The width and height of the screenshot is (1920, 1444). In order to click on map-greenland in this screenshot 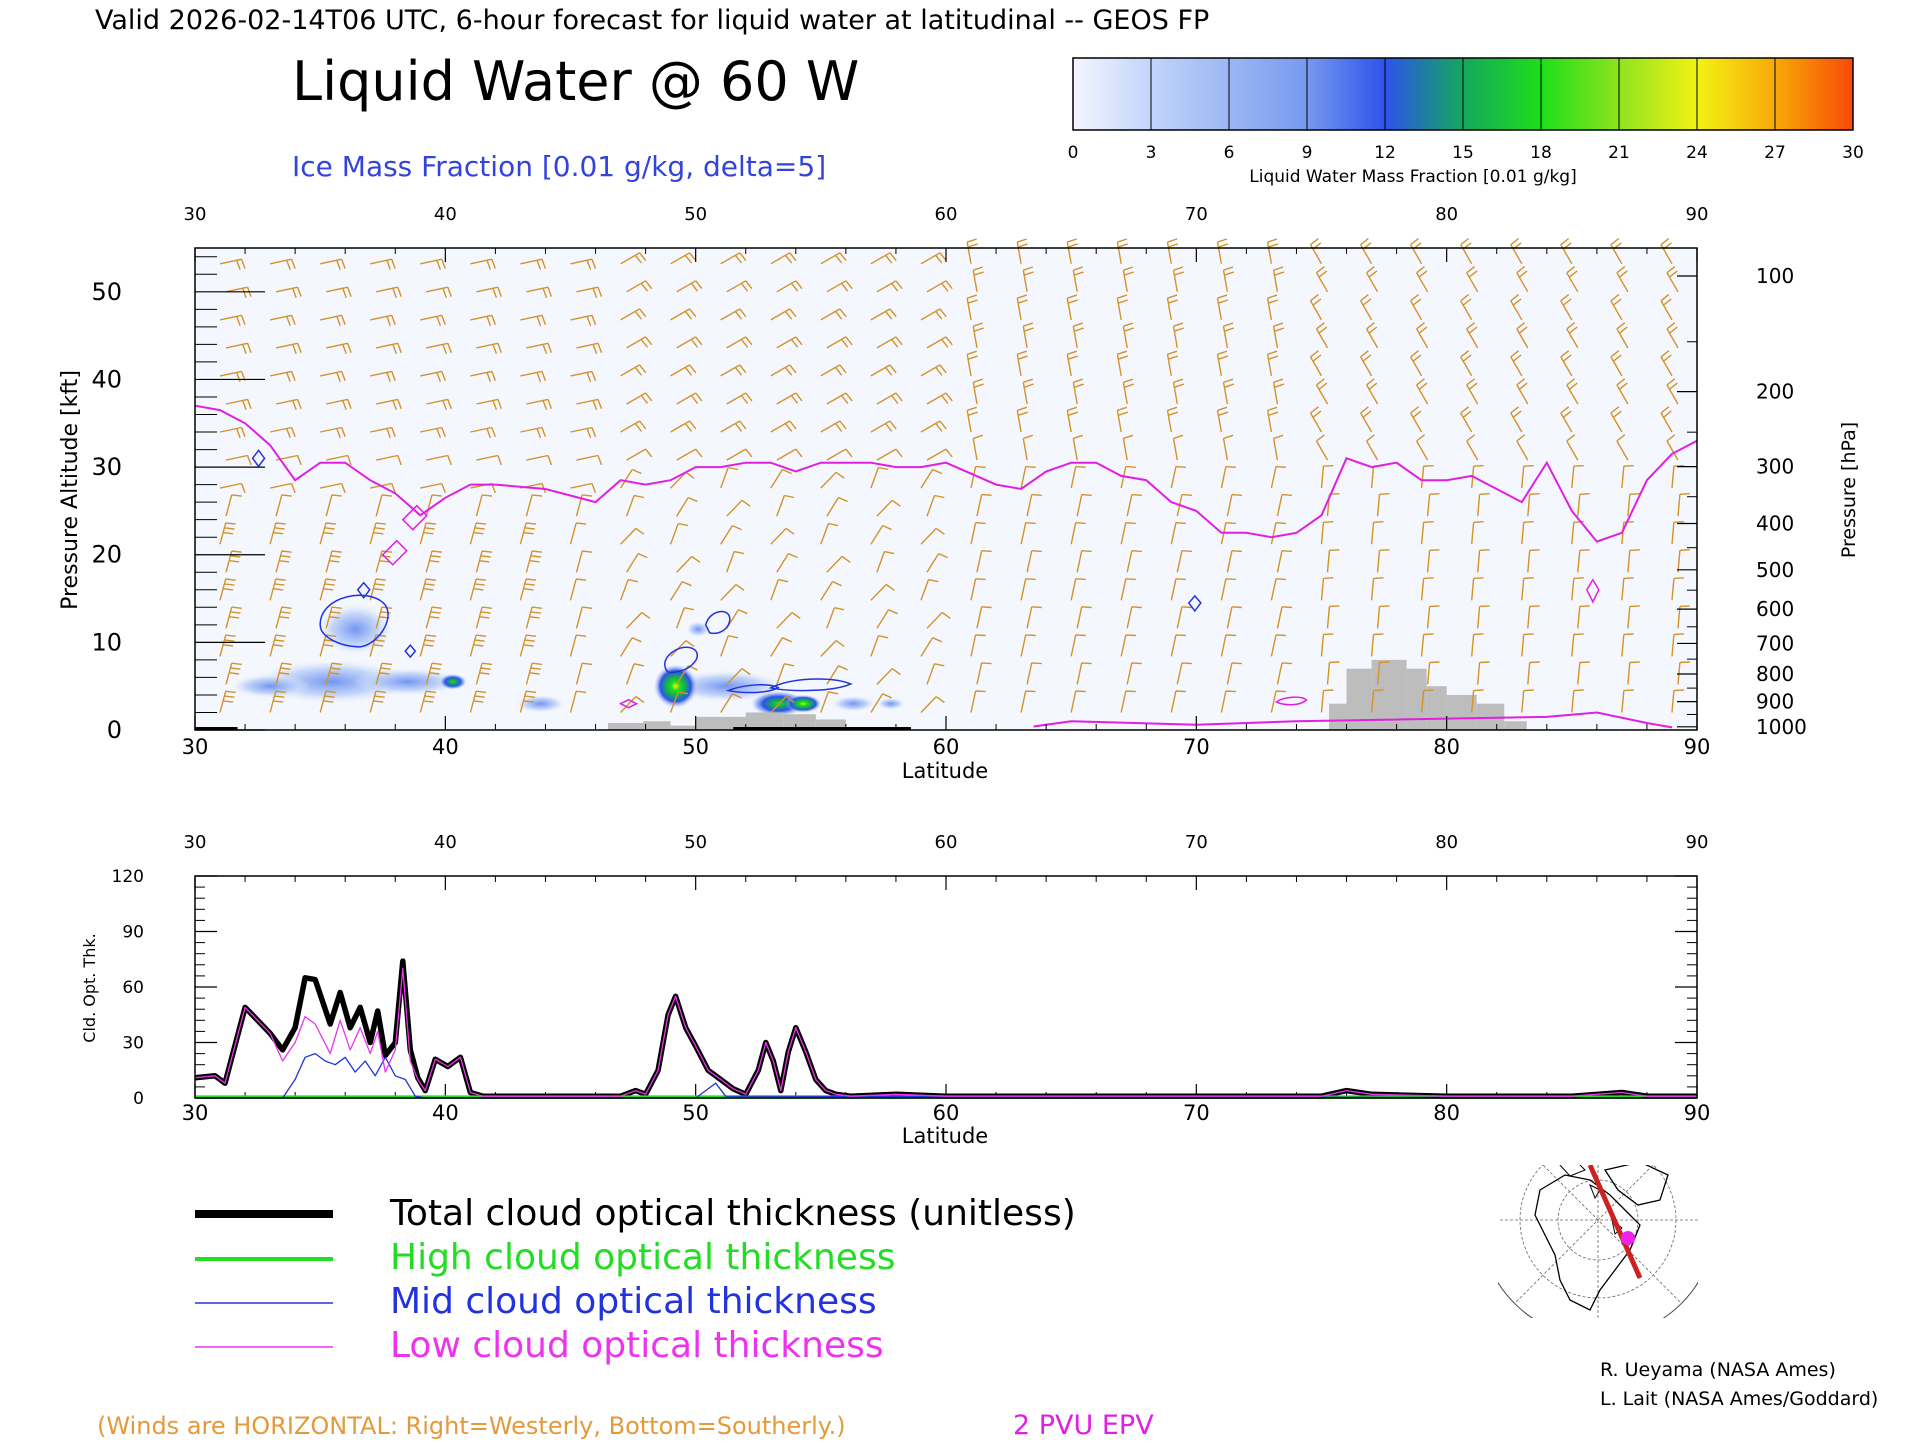, I will do `click(1636, 1185)`.